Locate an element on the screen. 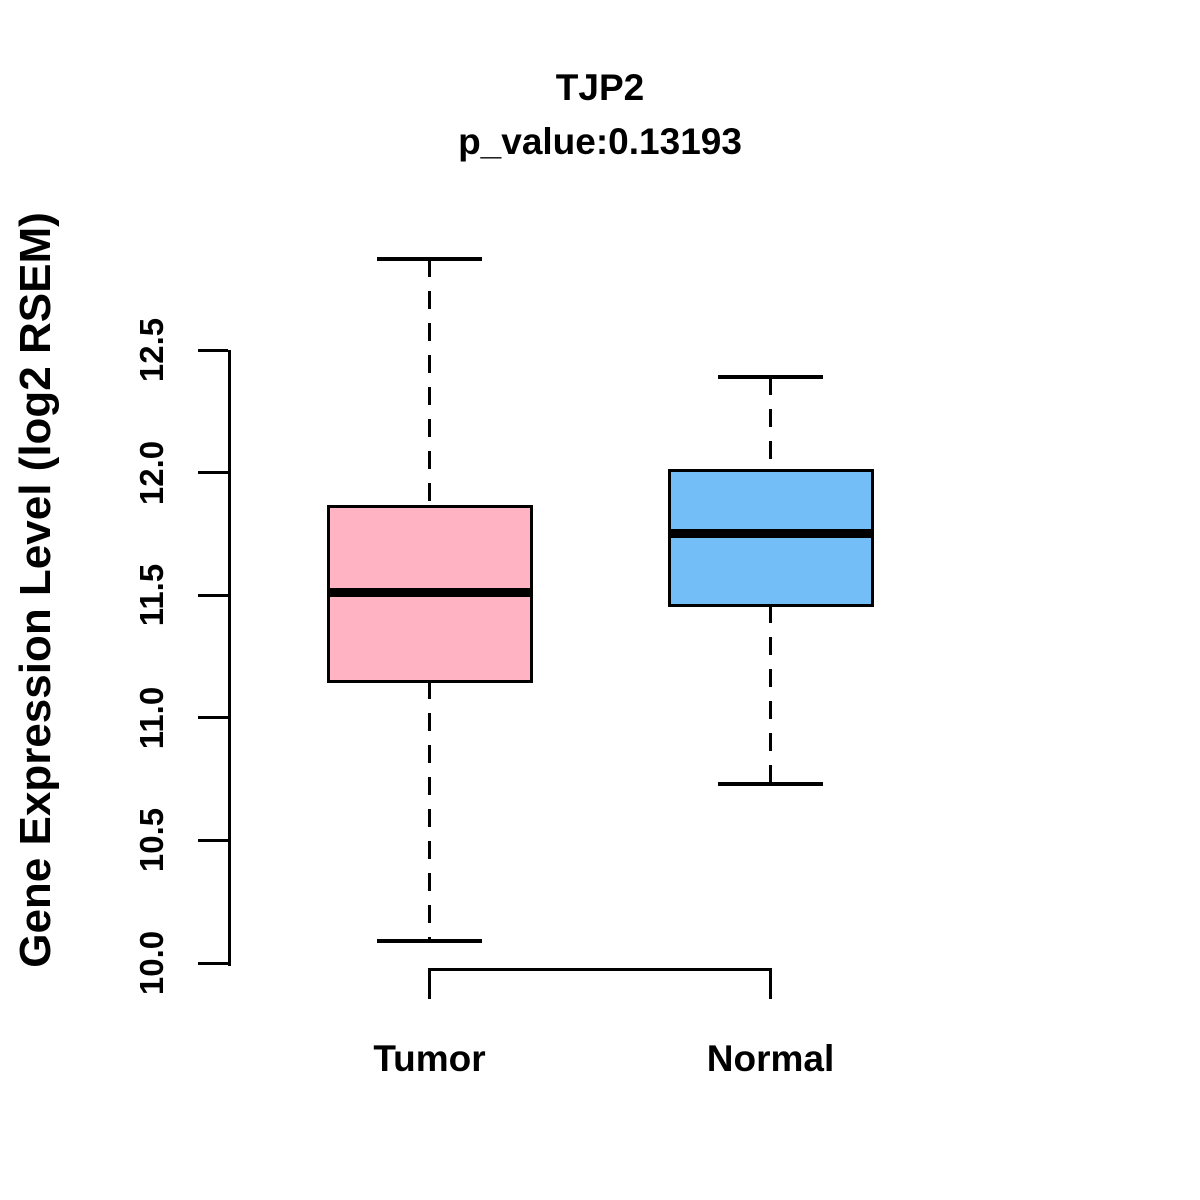  median-line-normal is located at coordinates (770, 534).